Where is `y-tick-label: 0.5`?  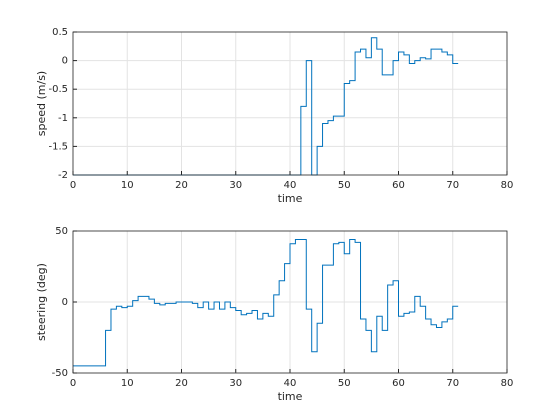
y-tick-label: 0.5 is located at coordinates (60, 32).